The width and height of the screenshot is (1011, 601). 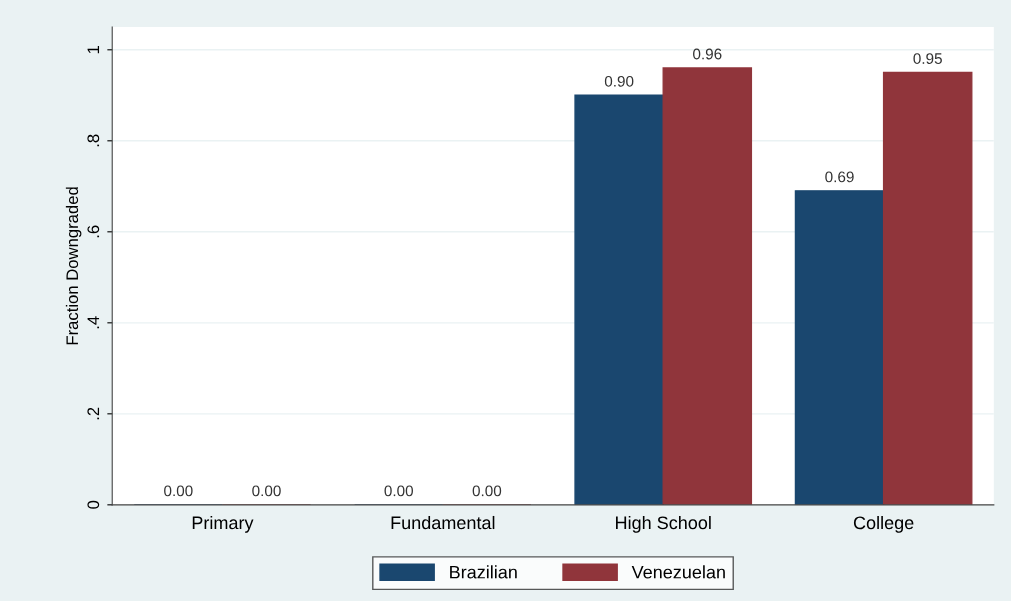 What do you see at coordinates (93, 140) in the screenshot?
I see `y-tick-label: .8` at bounding box center [93, 140].